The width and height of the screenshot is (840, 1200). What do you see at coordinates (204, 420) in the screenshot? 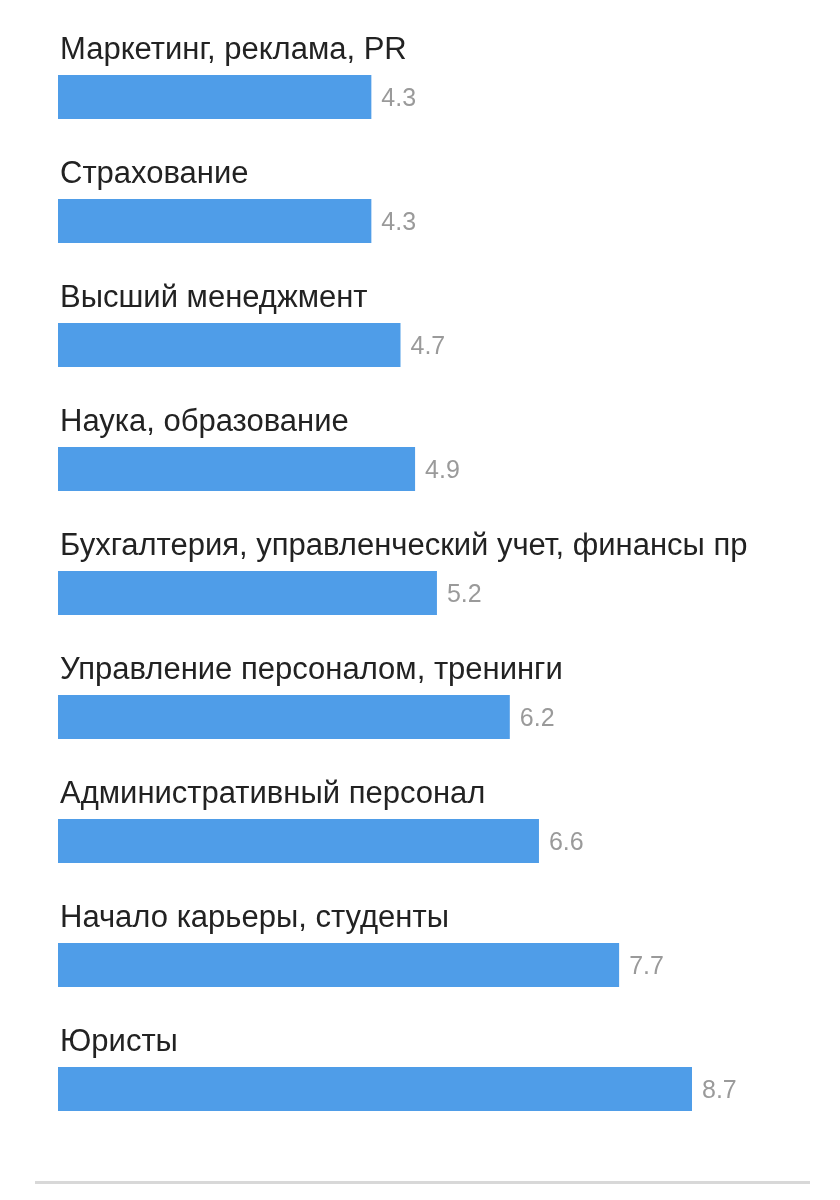
I see `y-tick-label: Наука, образование` at bounding box center [204, 420].